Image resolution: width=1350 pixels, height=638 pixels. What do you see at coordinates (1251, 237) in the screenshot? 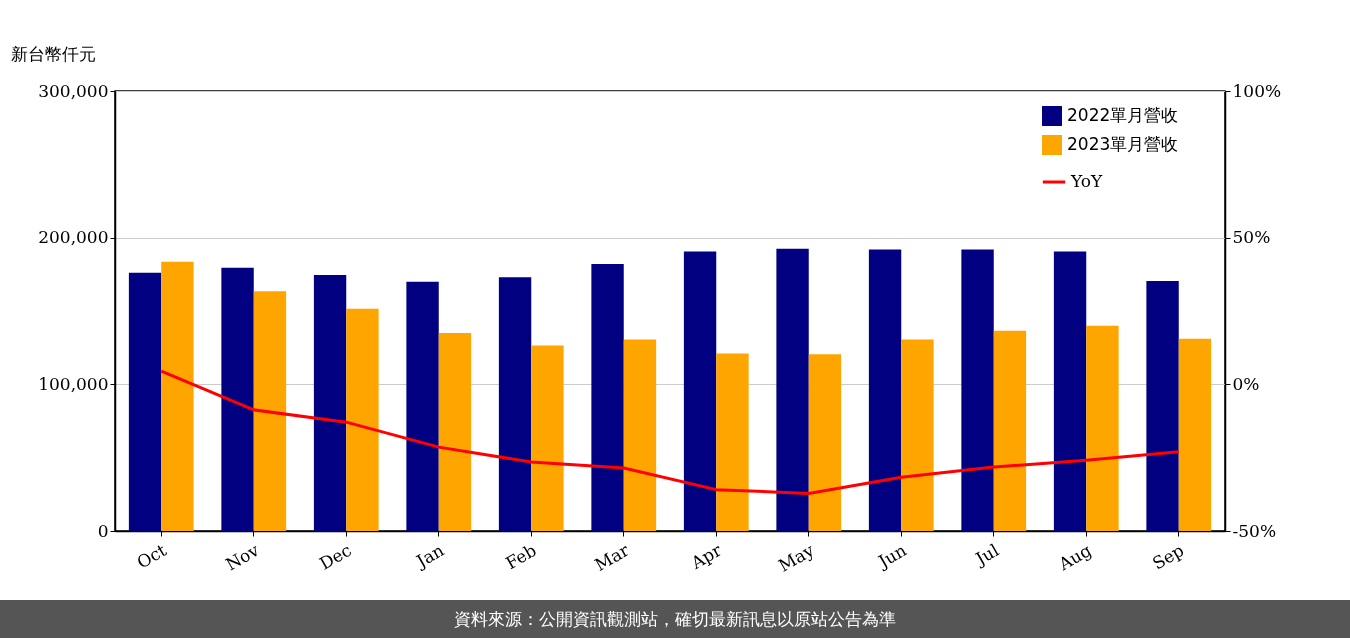
I see `y2-tick-label: 50%` at bounding box center [1251, 237].